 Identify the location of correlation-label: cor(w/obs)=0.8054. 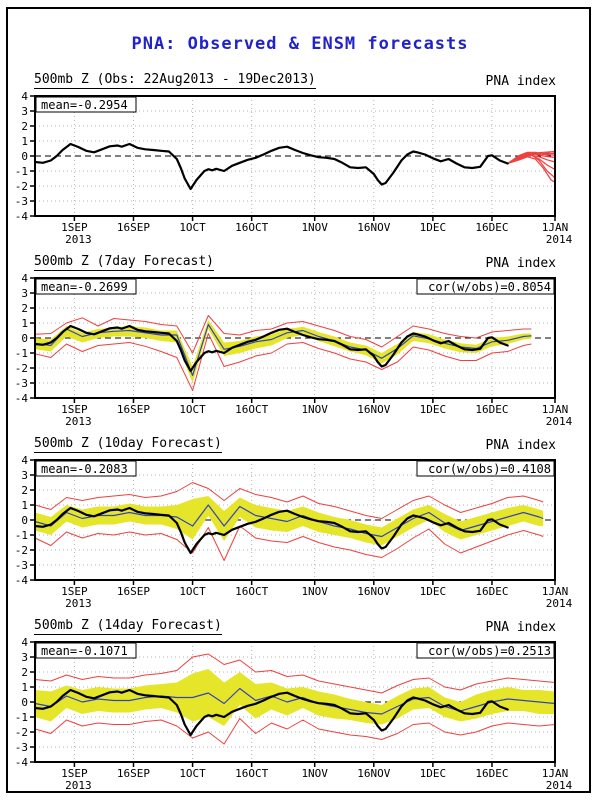
(489, 287).